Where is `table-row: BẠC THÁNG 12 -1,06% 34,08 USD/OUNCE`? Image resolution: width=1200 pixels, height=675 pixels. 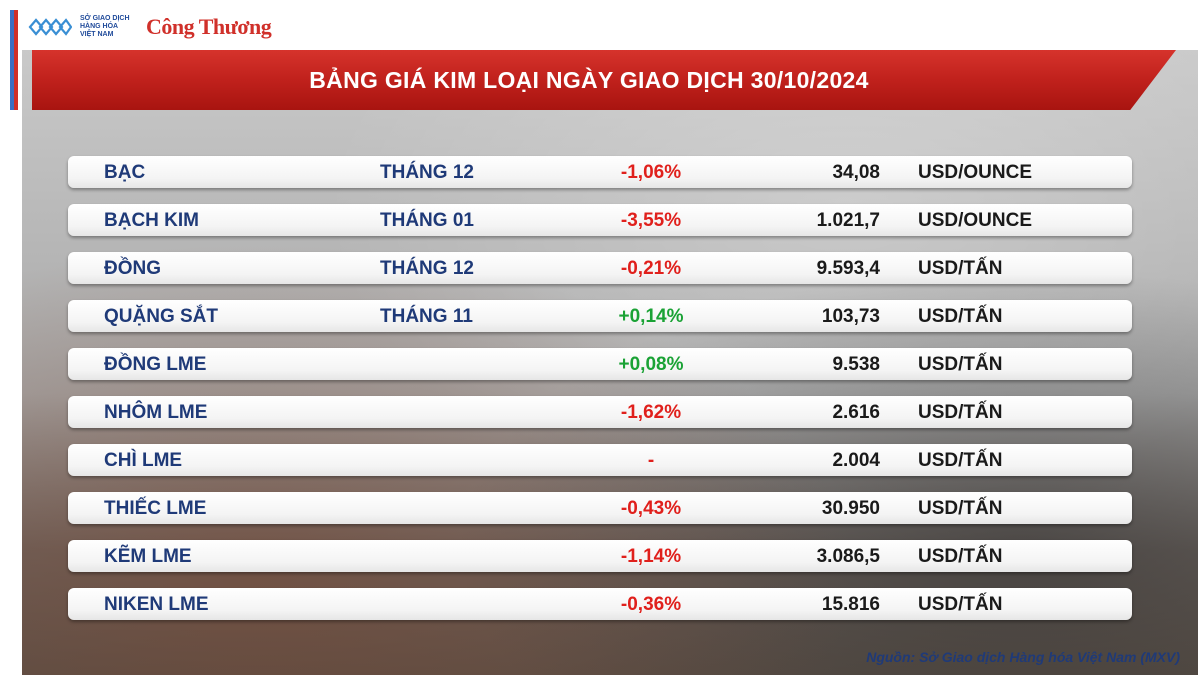 table-row: BẠC THÁNG 12 -1,06% 34,08 USD/OUNCE is located at coordinates (600, 172).